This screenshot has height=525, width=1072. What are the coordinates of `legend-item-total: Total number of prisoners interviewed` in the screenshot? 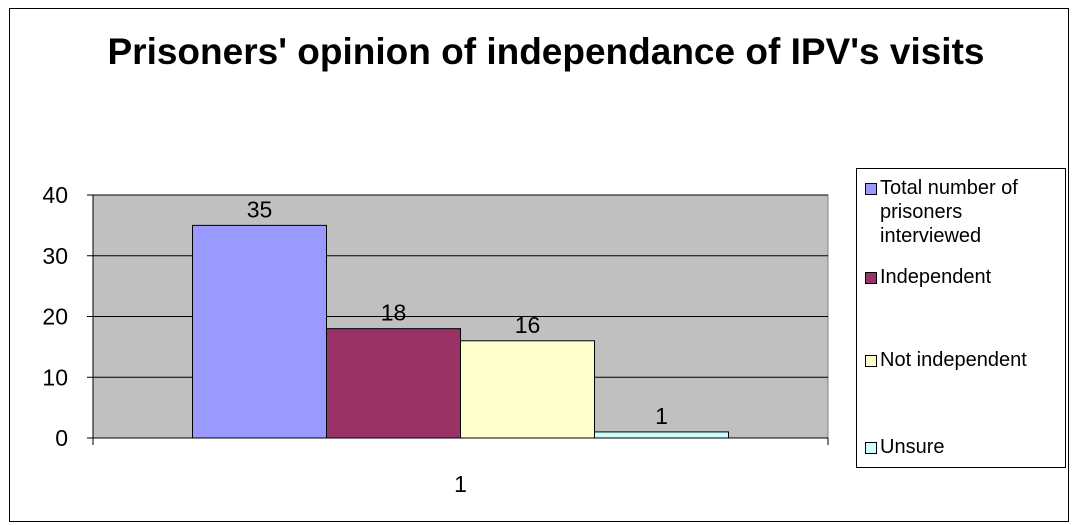 It's located at (962, 212).